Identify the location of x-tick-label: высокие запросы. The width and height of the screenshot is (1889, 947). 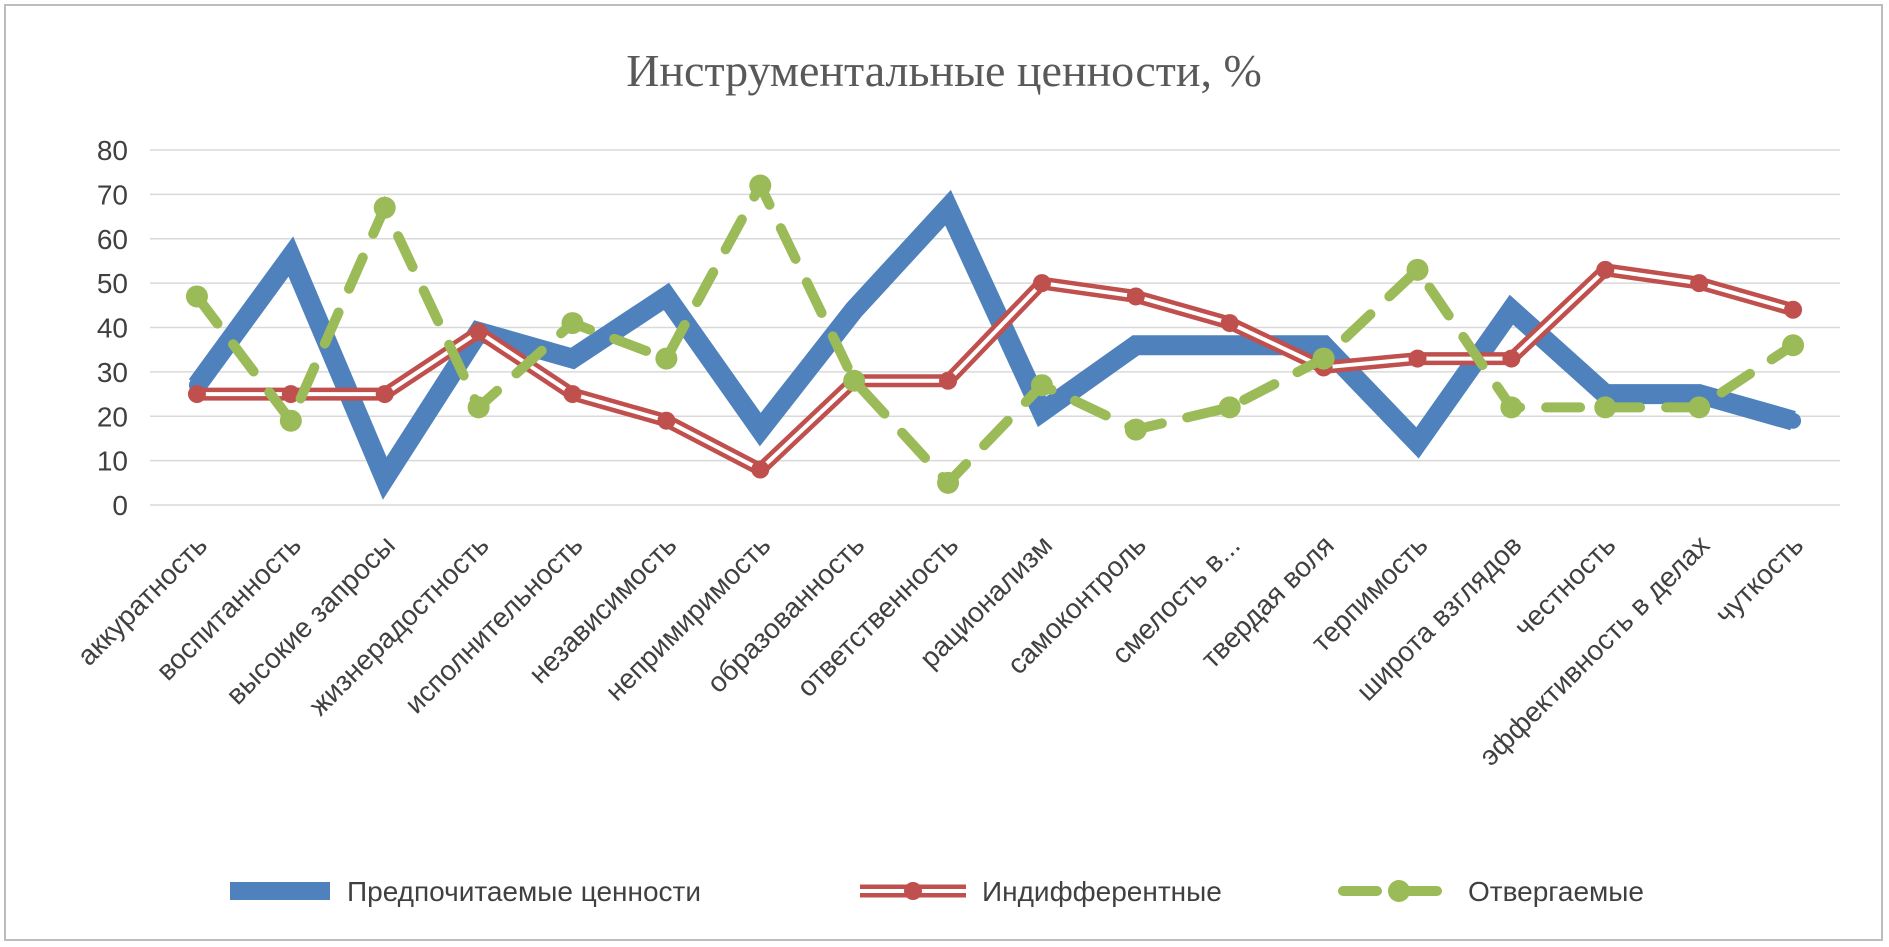
(310, 619).